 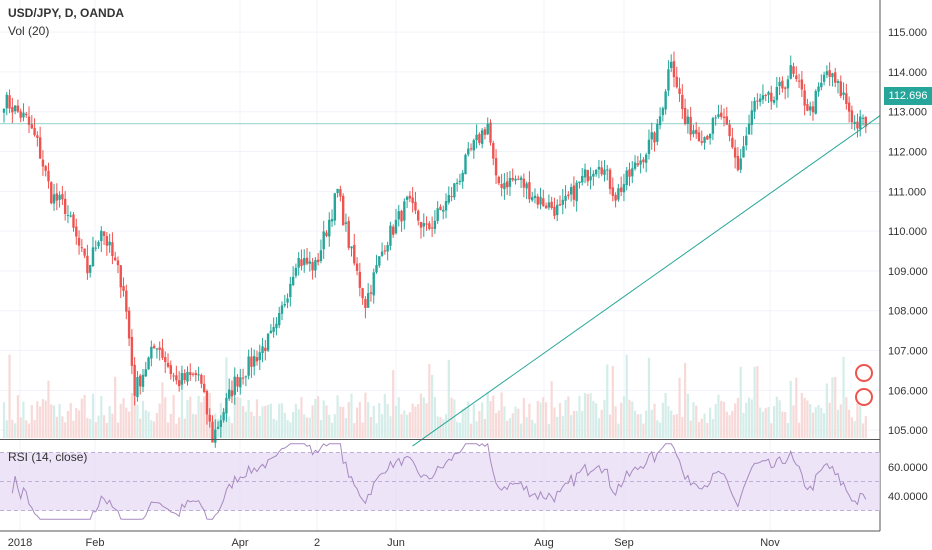 What do you see at coordinates (544, 543) in the screenshot?
I see `time-tick-label: Aug` at bounding box center [544, 543].